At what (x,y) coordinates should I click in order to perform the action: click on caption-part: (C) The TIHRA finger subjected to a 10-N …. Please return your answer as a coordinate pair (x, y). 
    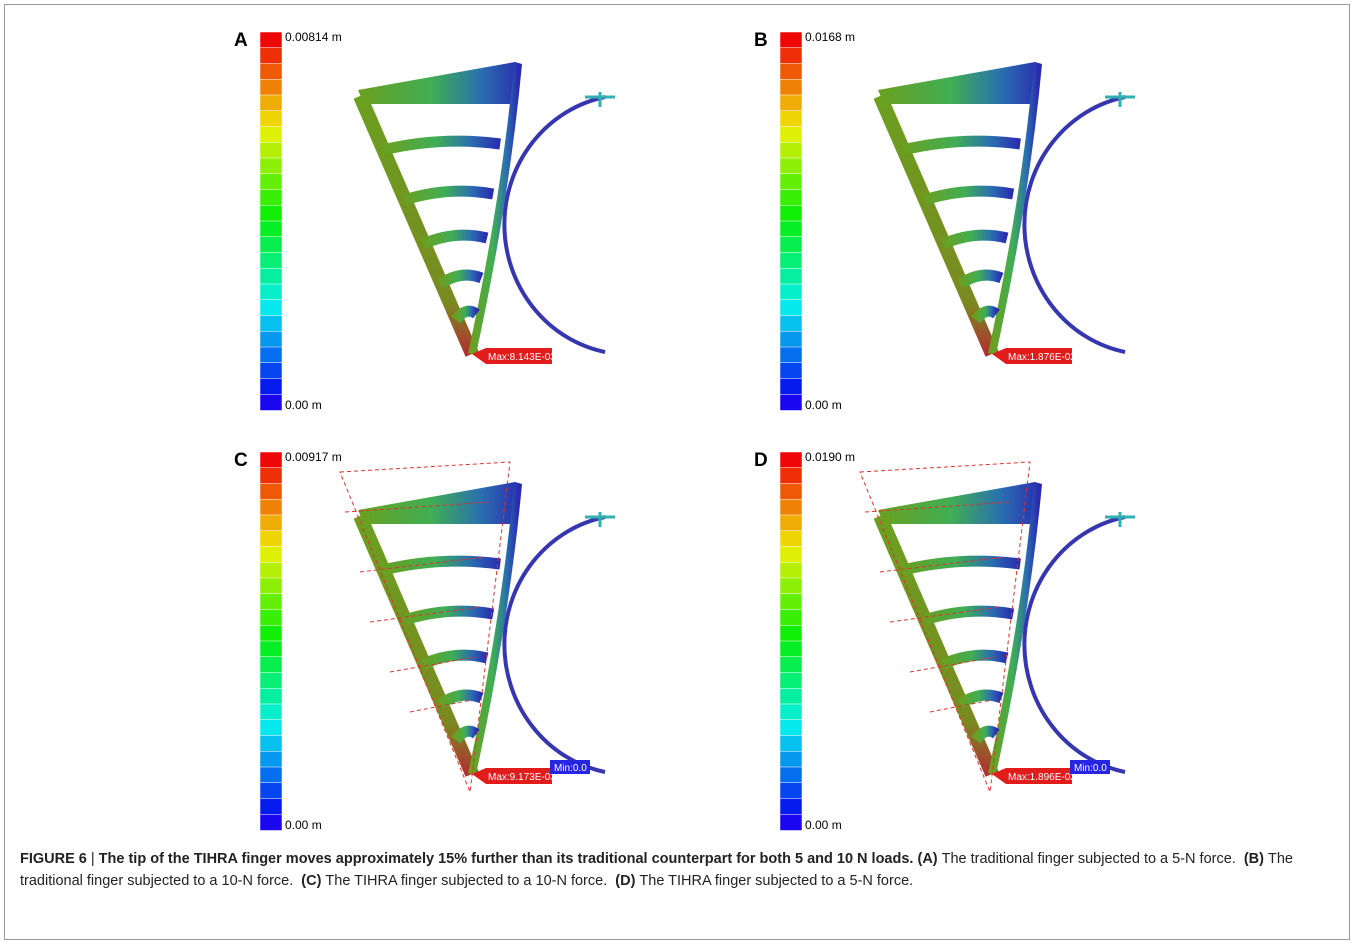
    Looking at the image, I should click on (454, 881).